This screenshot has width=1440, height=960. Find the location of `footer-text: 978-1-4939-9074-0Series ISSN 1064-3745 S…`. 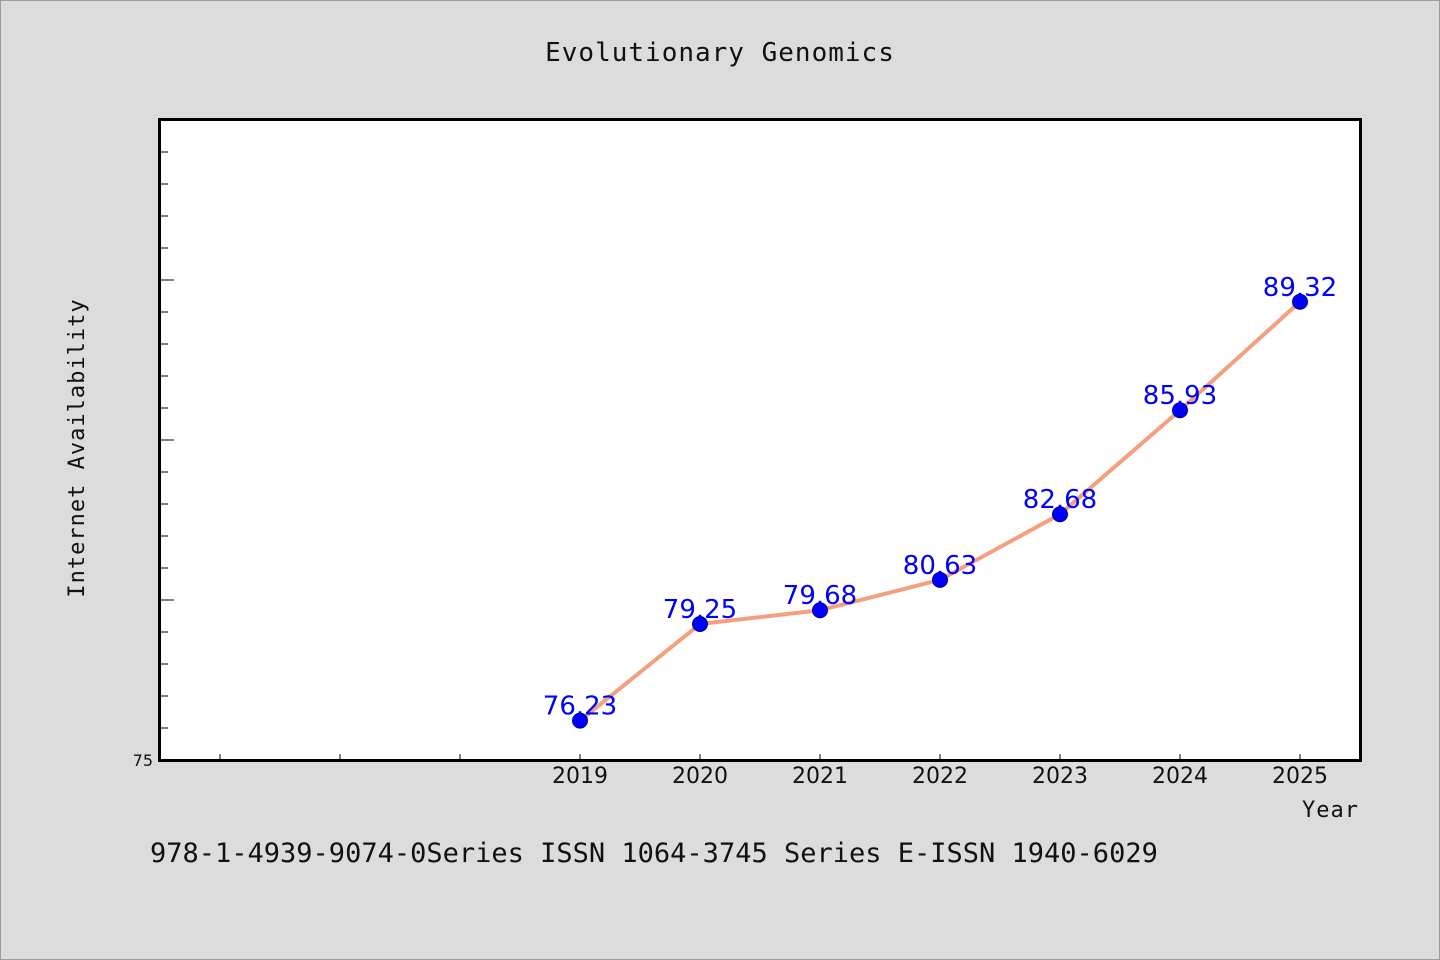

footer-text: 978-1-4939-9074-0Series ISSN 1064-3745 S… is located at coordinates (654, 853).